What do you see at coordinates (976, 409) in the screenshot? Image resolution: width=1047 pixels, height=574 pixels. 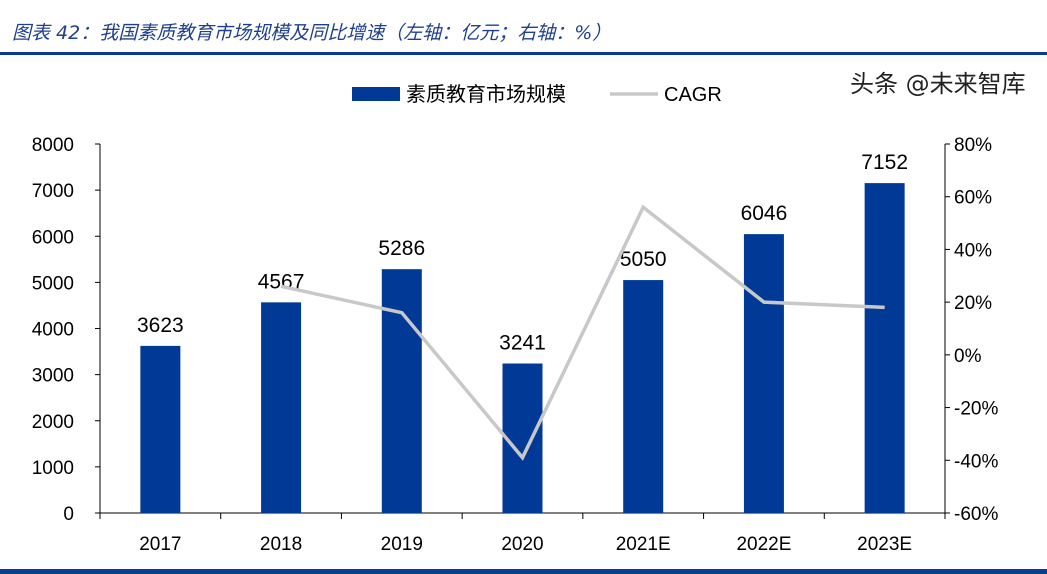 I see `right-tick-label: -20%` at bounding box center [976, 409].